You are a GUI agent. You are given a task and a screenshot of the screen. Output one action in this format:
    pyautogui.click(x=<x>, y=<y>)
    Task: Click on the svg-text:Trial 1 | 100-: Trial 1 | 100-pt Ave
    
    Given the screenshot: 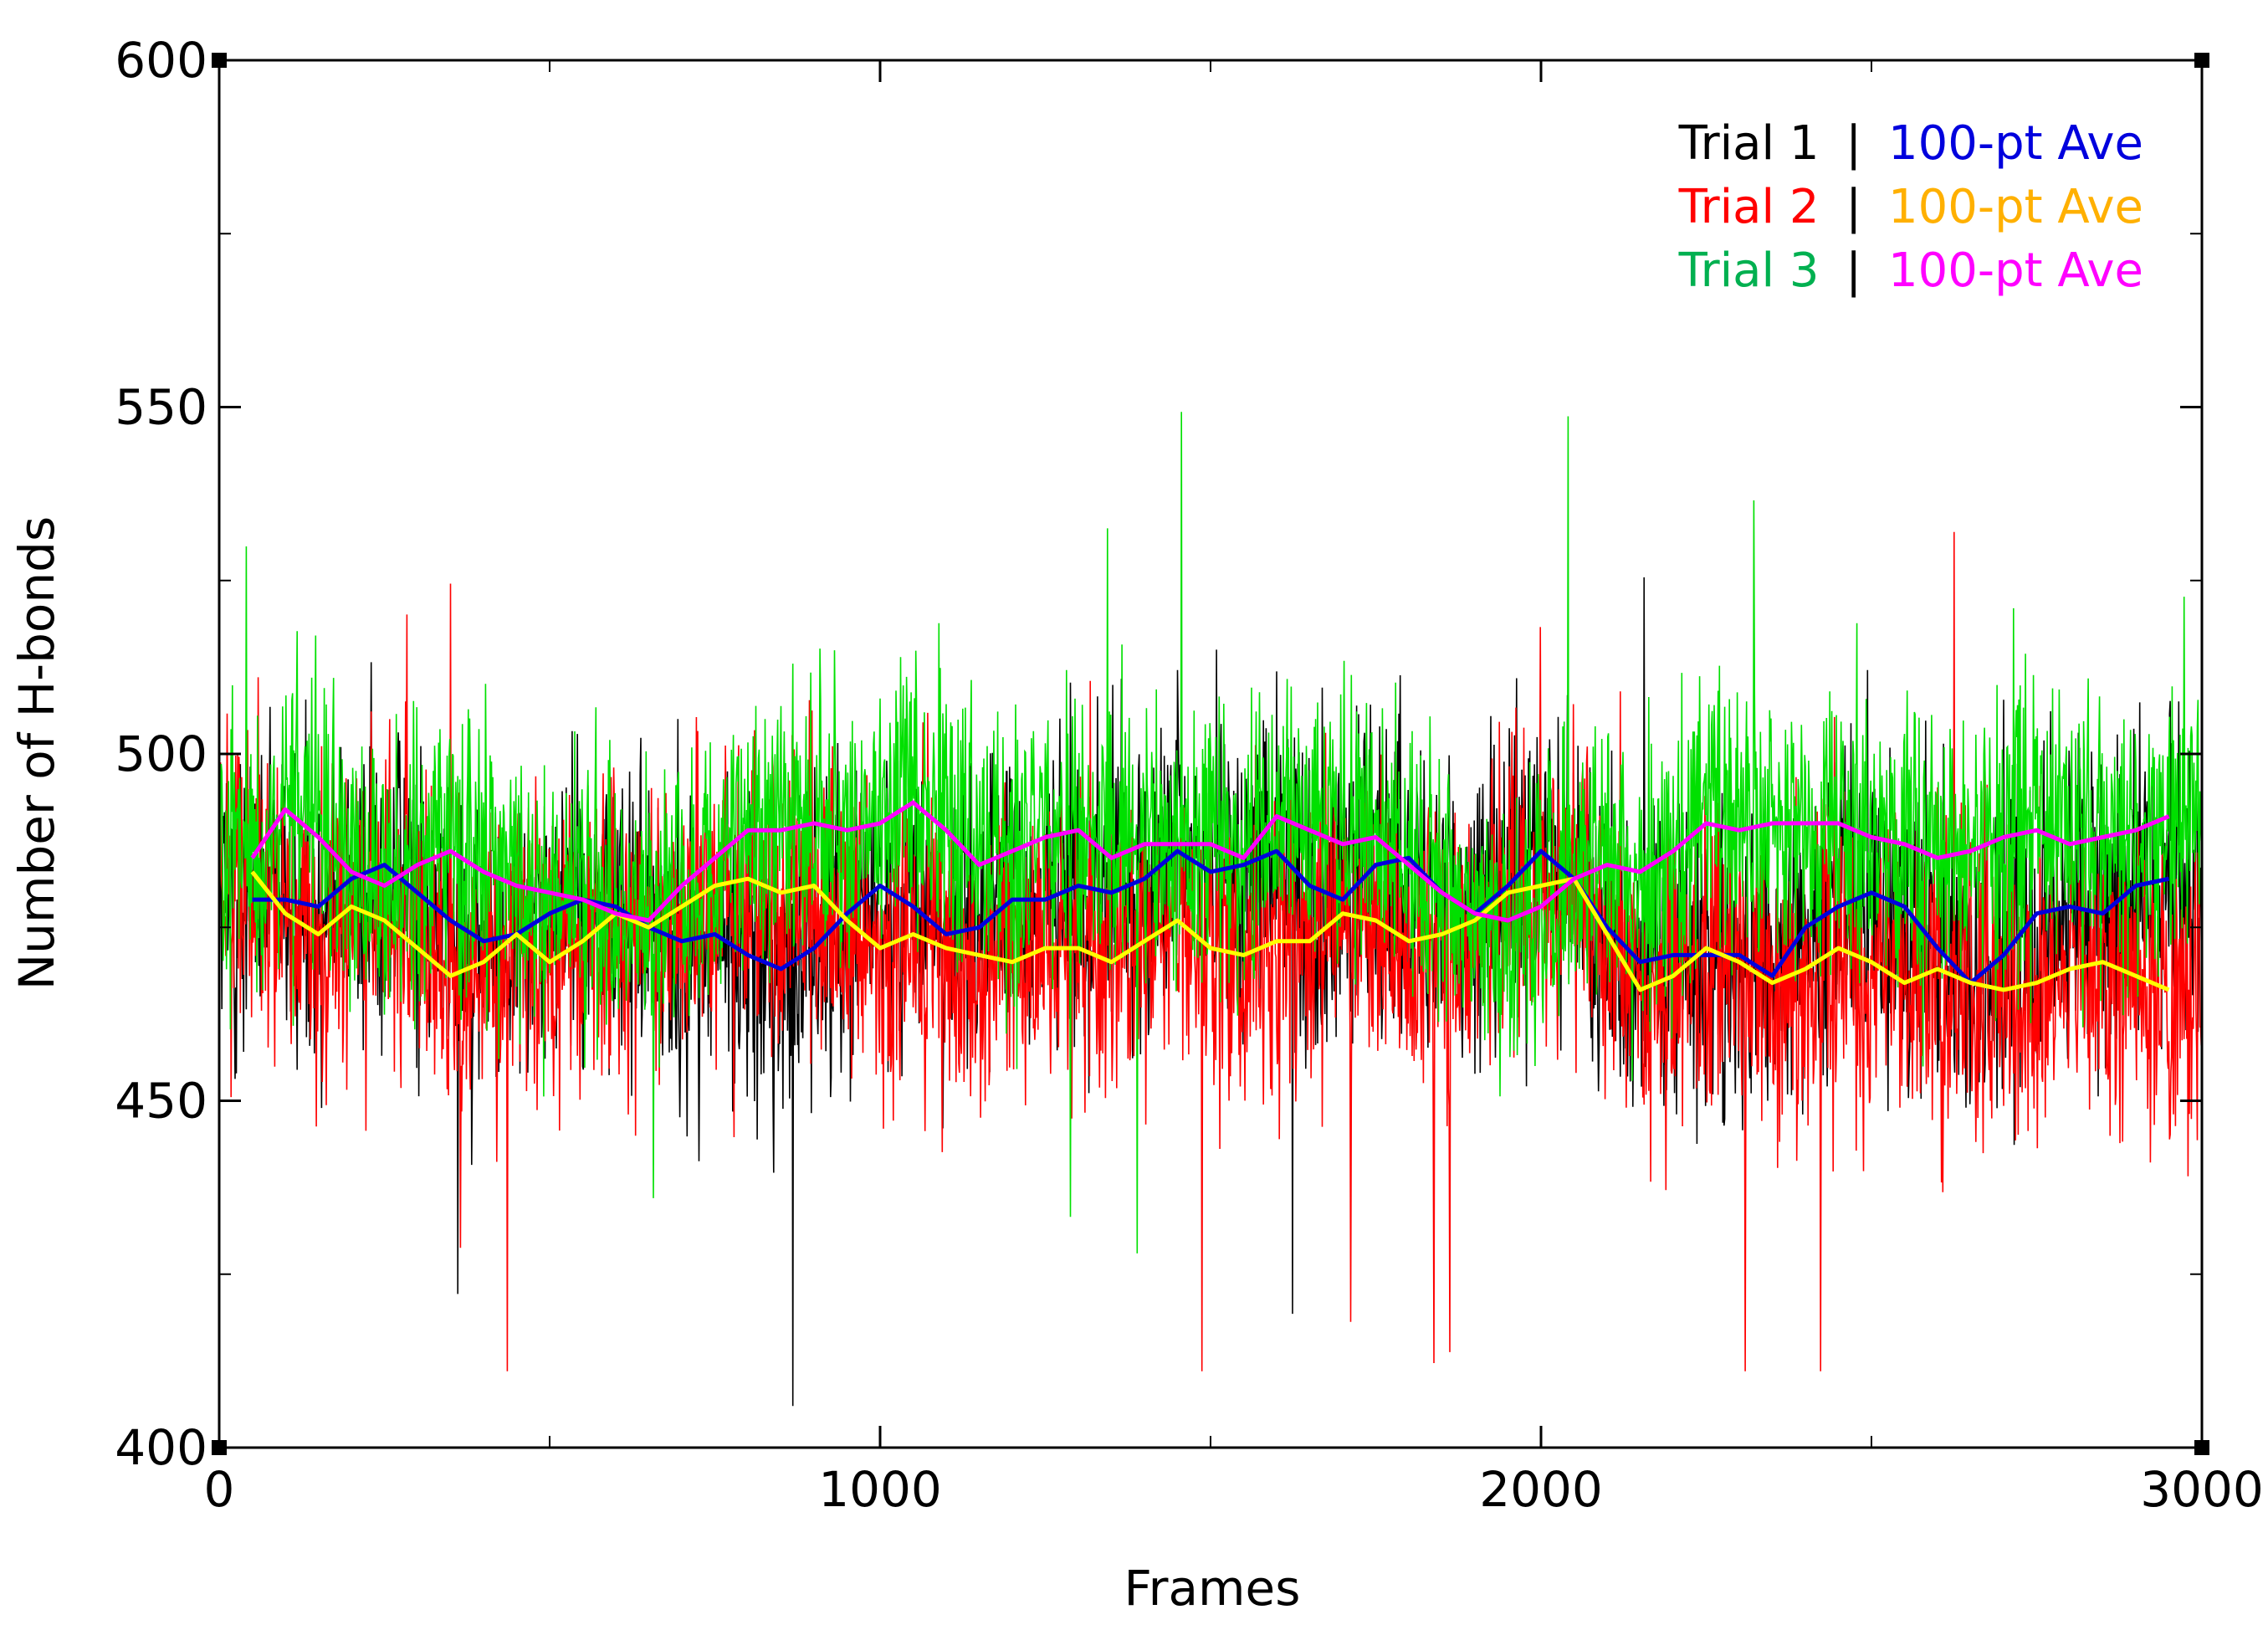 What is the action you would take?
    pyautogui.click(x=1910, y=143)
    